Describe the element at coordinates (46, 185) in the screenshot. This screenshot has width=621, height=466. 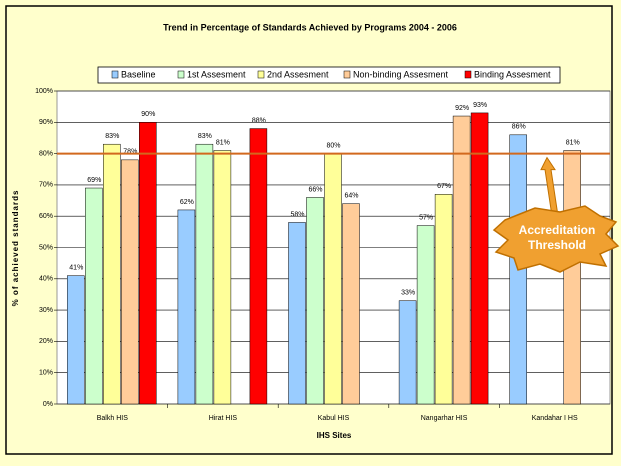
I see `y-tick-label: 70%` at that location.